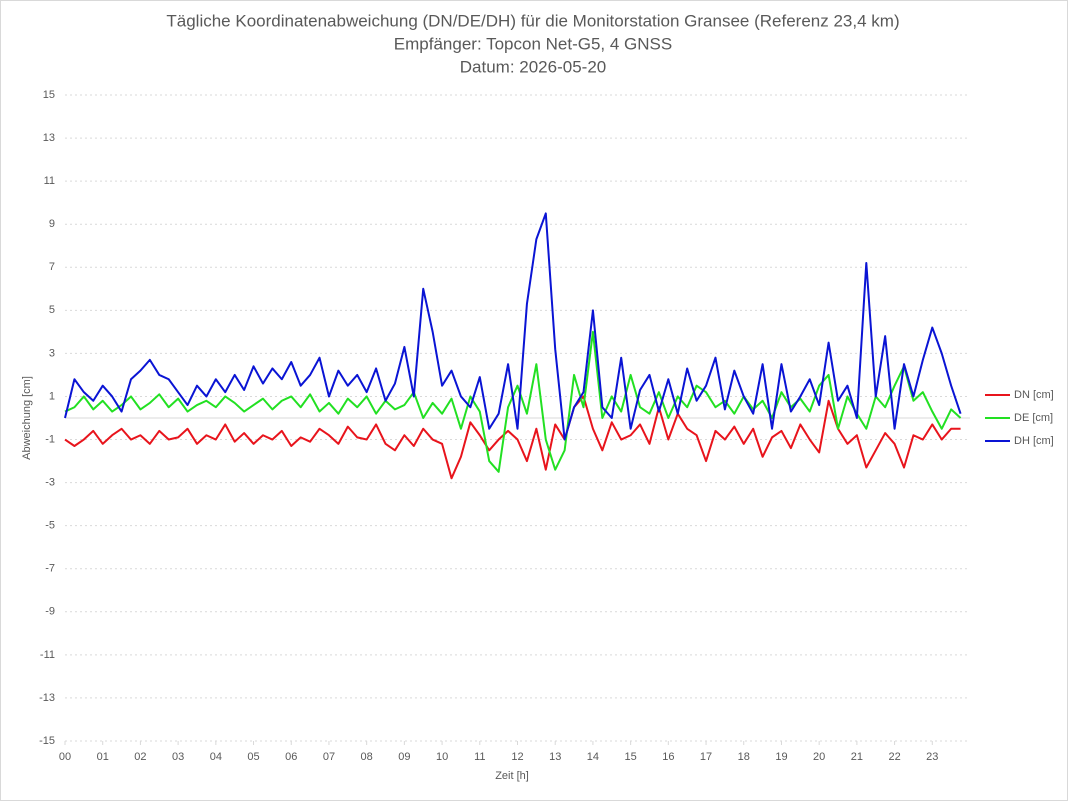 The width and height of the screenshot is (1068, 801). What do you see at coordinates (1034, 395) in the screenshot?
I see `legend-label: DN [cm]` at bounding box center [1034, 395].